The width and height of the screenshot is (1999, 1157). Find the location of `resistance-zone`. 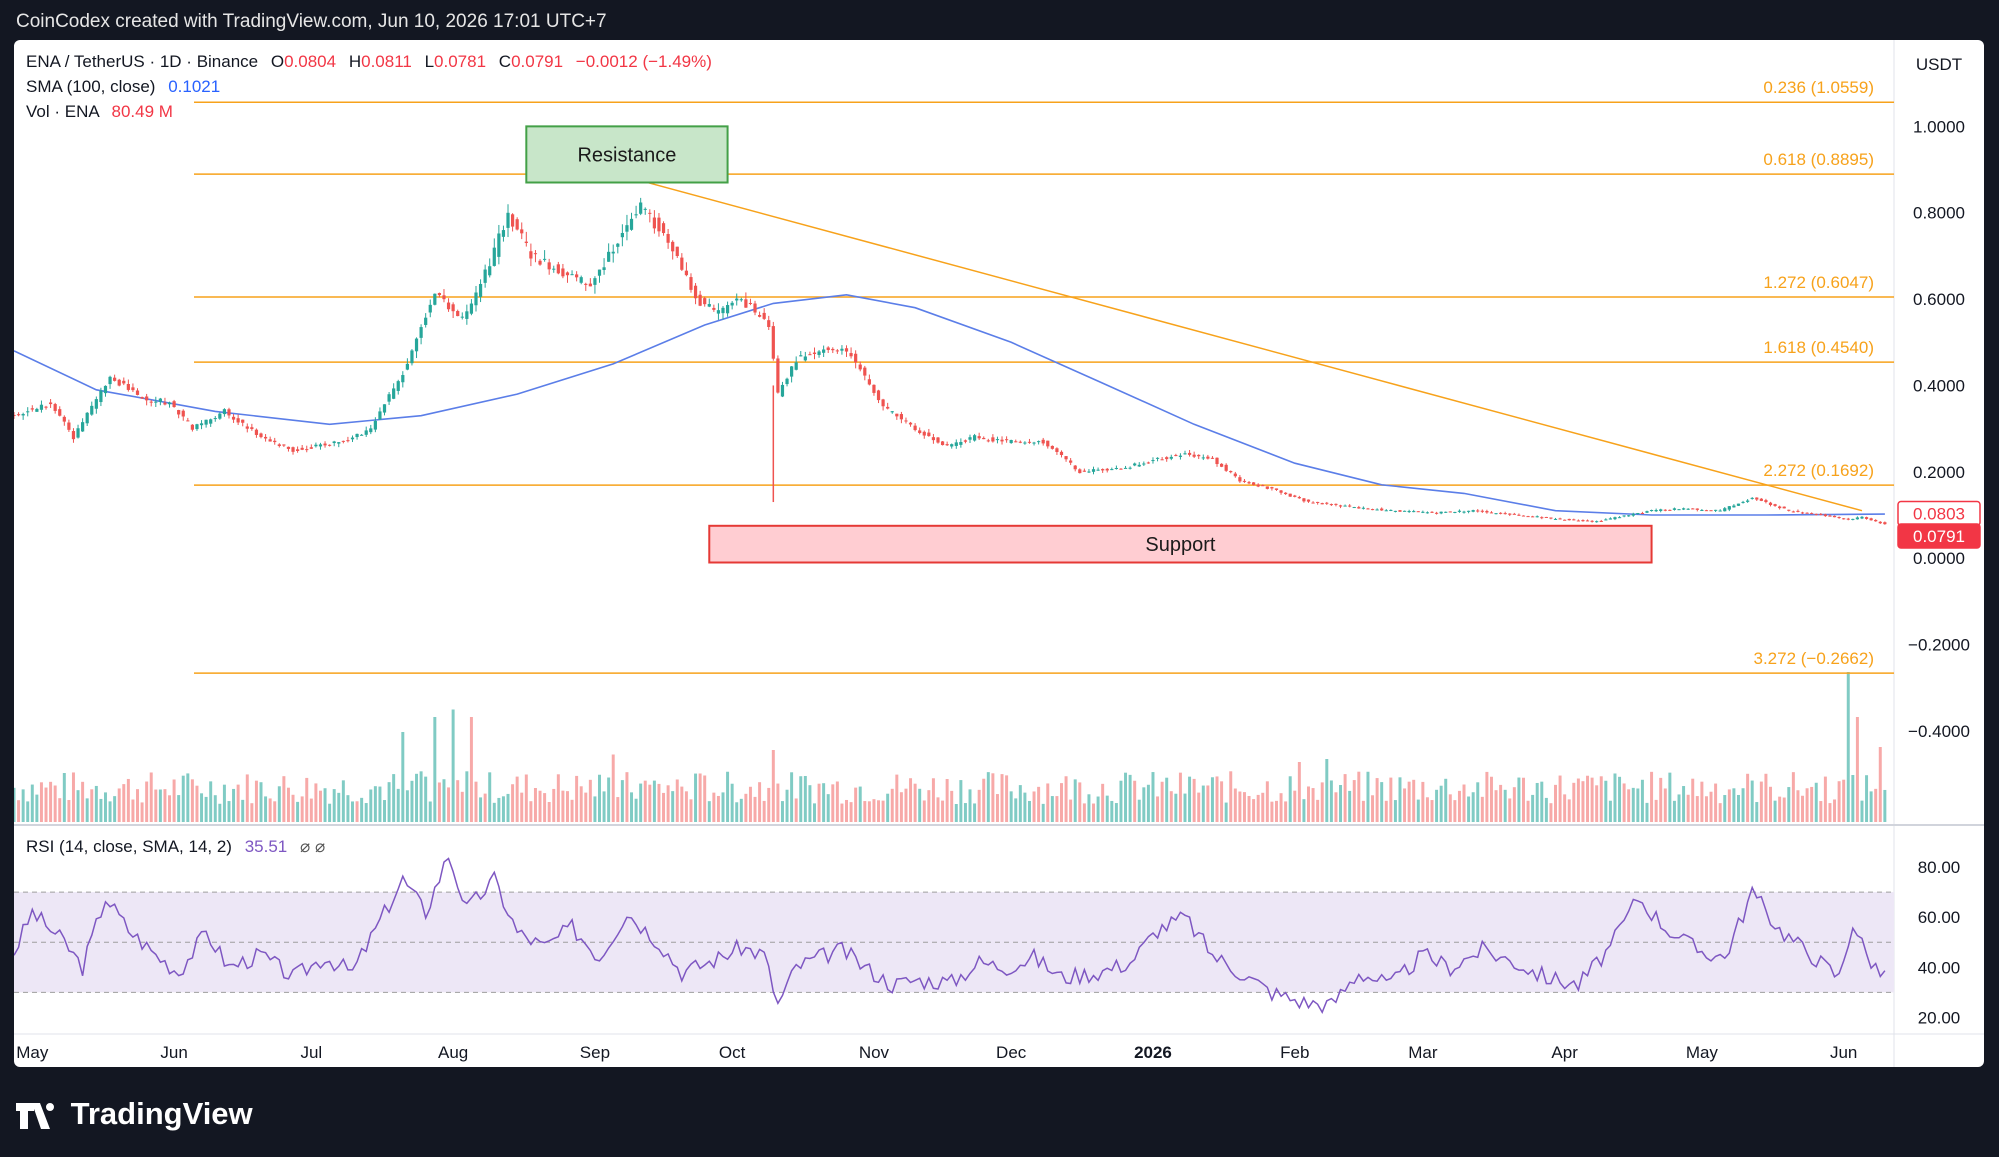

resistance-zone is located at coordinates (627, 154).